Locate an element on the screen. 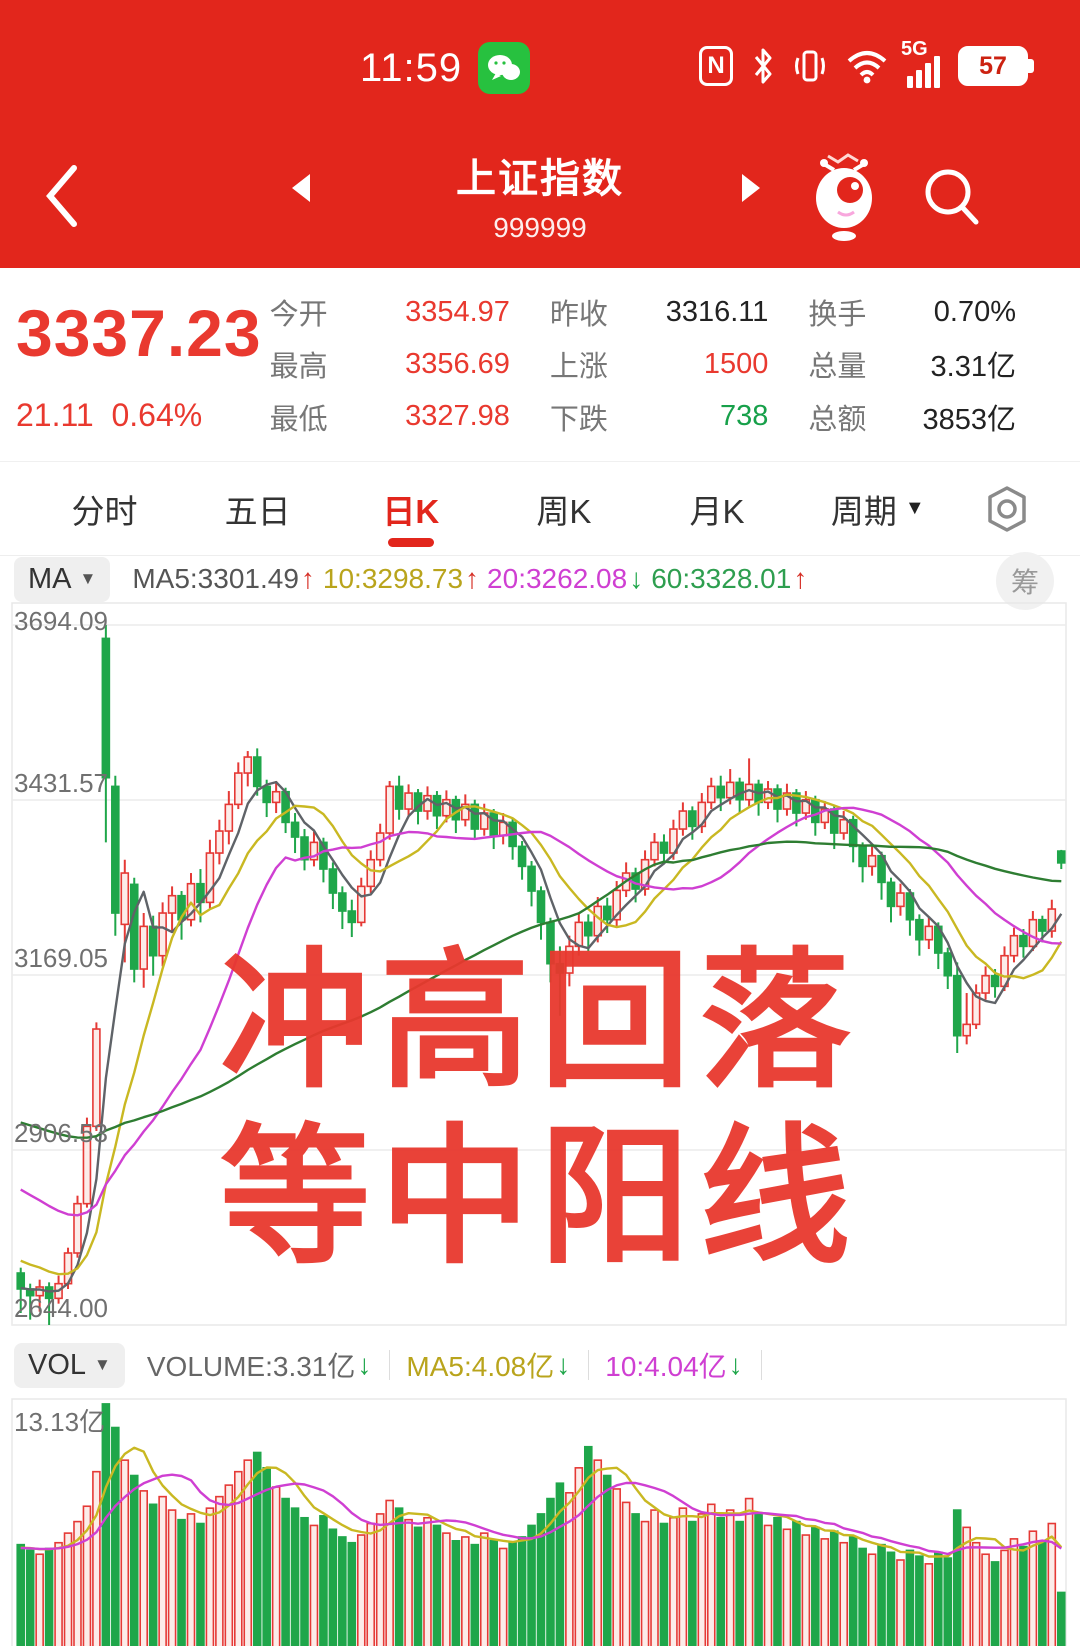 The width and height of the screenshot is (1080, 1646). page-title: 上证指数 is located at coordinates (540, 179).